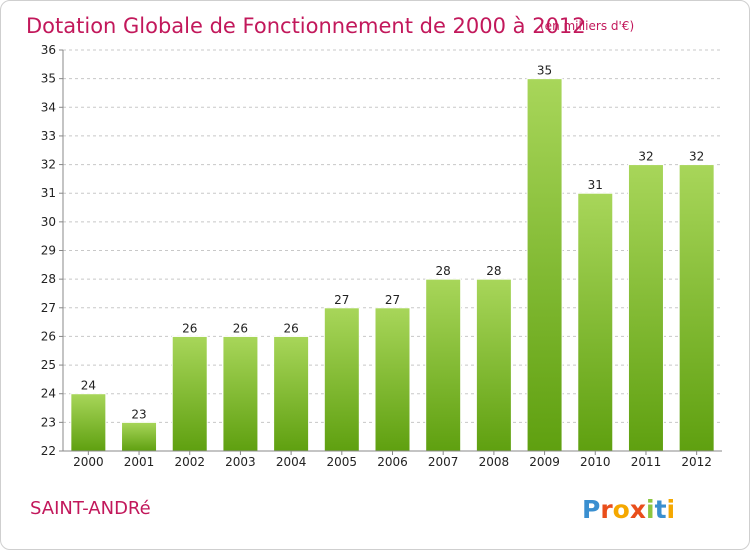 This screenshot has height=550, width=750. Describe the element at coordinates (90, 508) in the screenshot. I see `commune-name: SAINT-ANDRé` at that location.